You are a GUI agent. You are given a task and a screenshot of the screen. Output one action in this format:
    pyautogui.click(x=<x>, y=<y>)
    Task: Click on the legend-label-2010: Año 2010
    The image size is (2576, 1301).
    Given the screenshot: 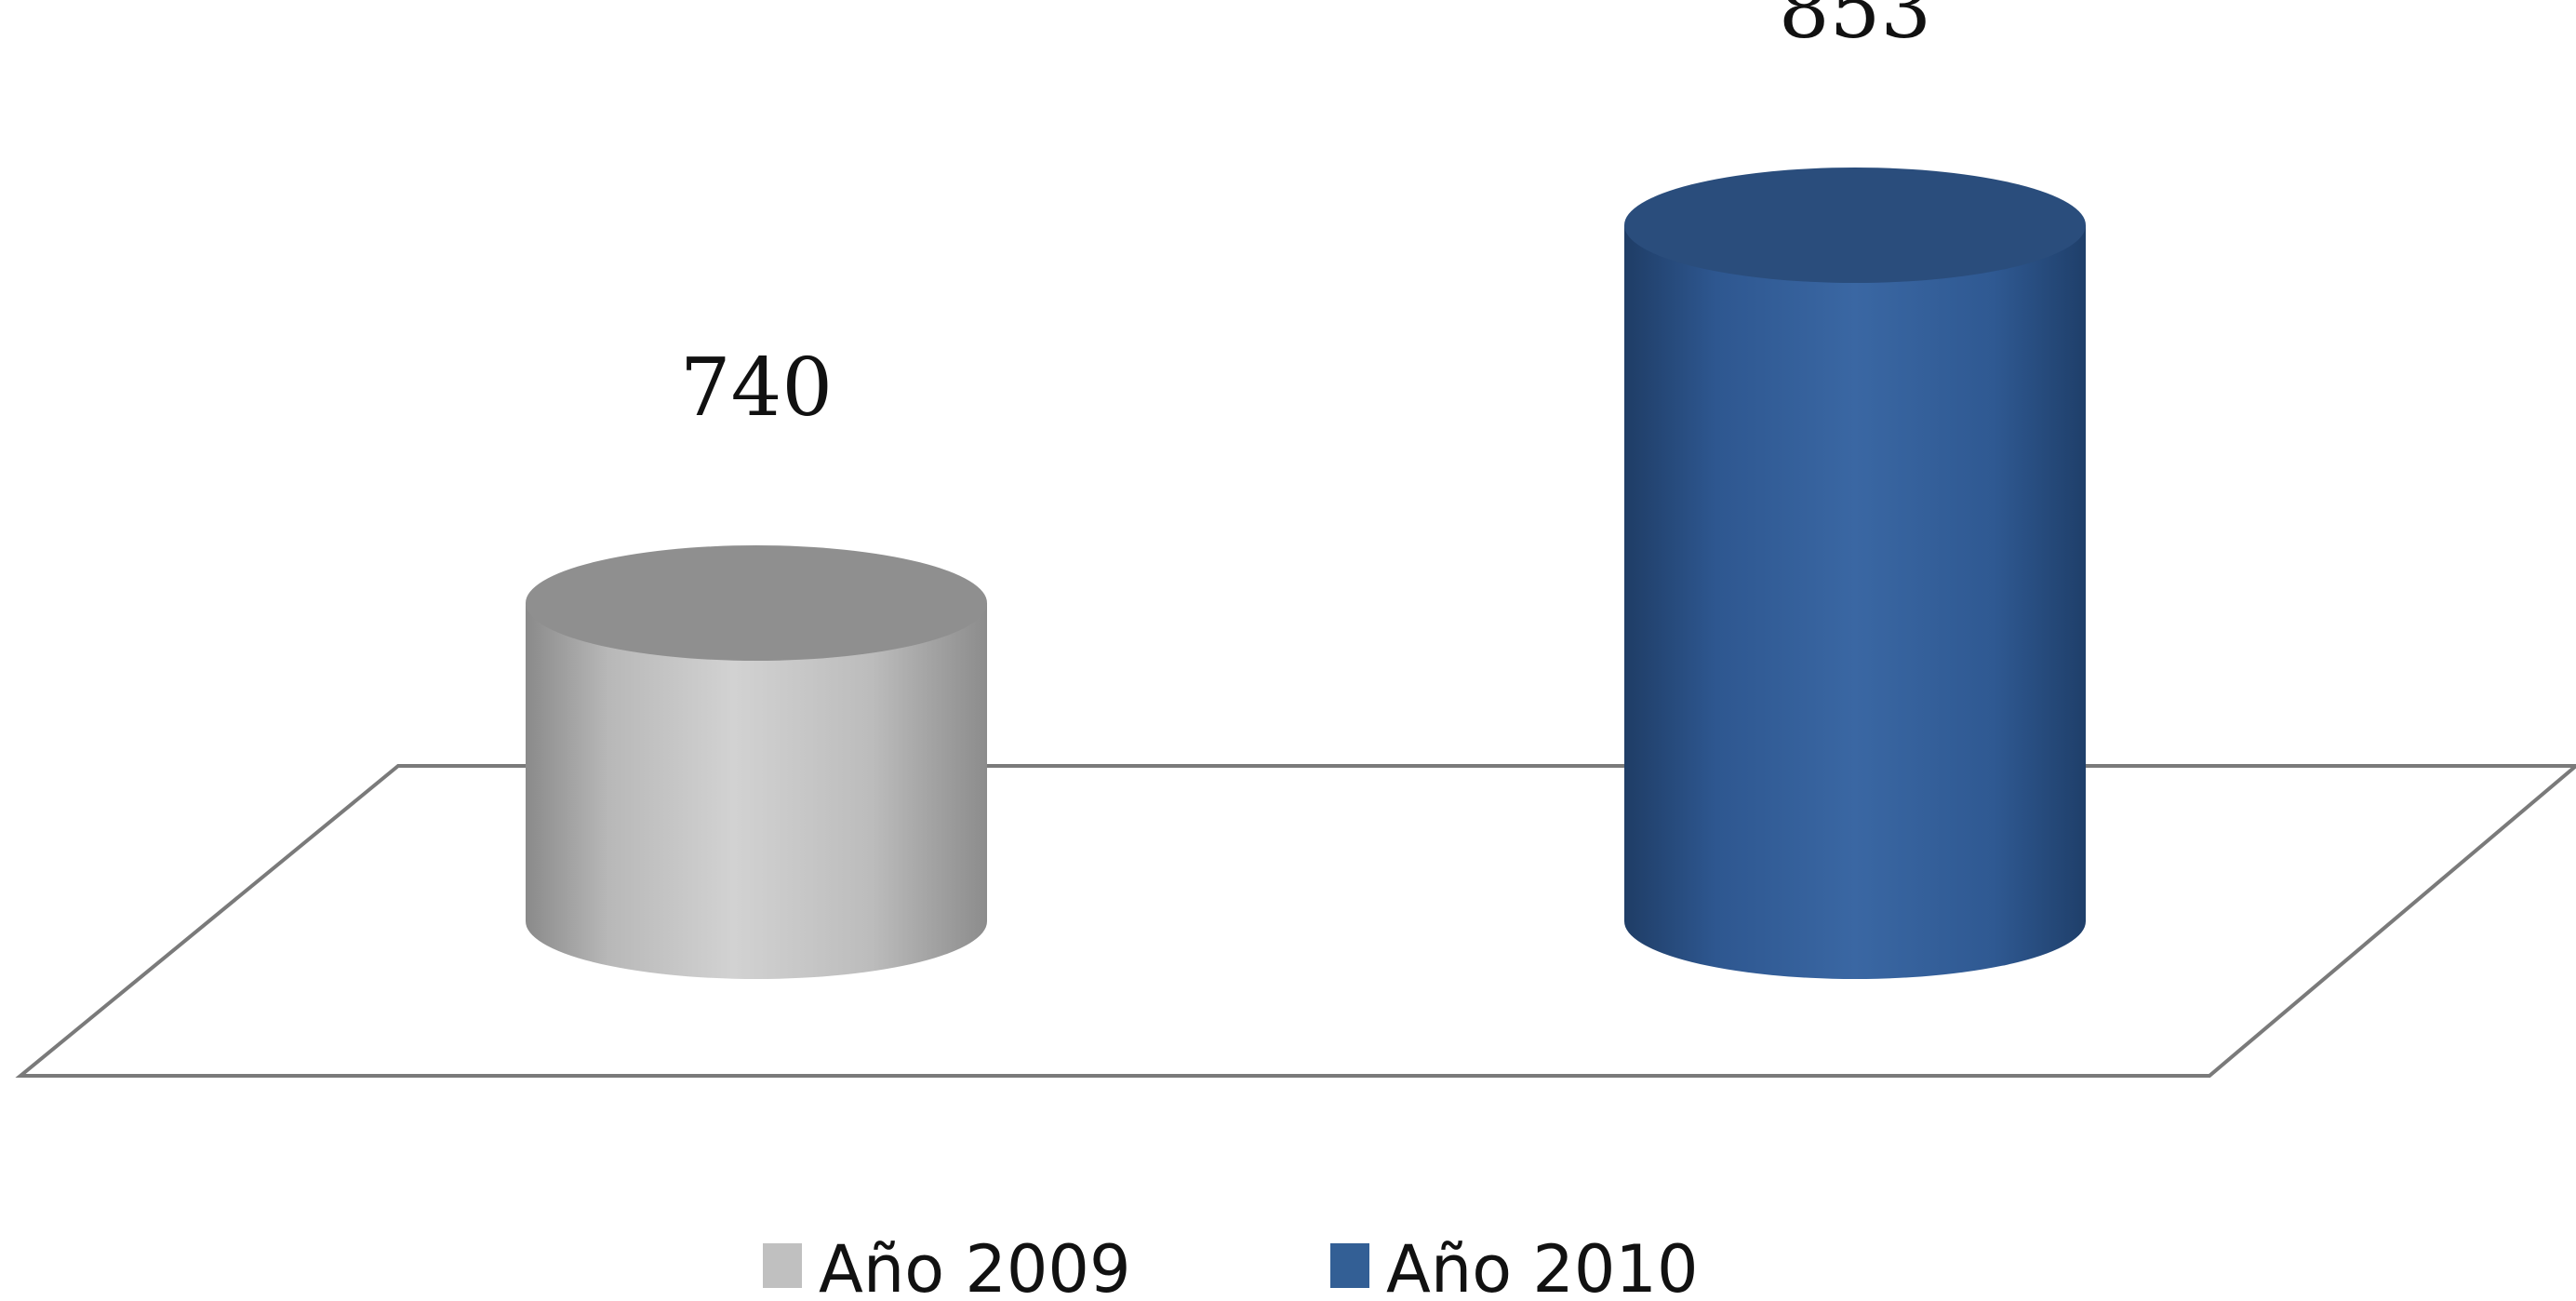 What is the action you would take?
    pyautogui.click(x=1542, y=1266)
    